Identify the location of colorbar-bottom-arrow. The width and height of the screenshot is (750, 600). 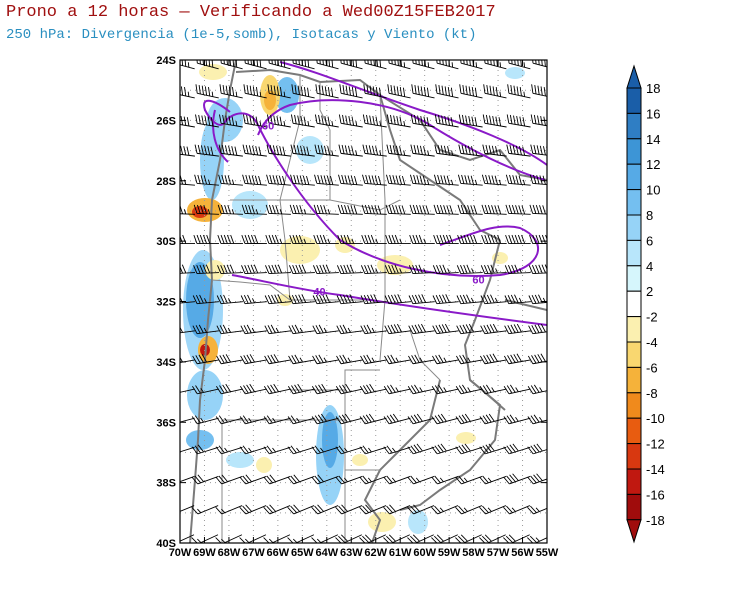
(634, 531).